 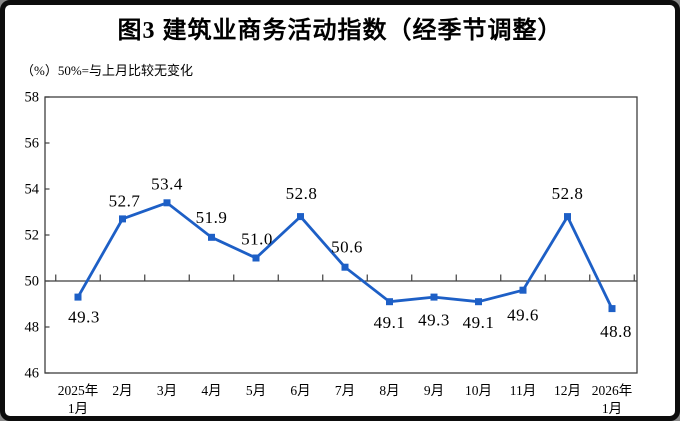 I want to click on x-axis-label: 8月, so click(x=389, y=390).